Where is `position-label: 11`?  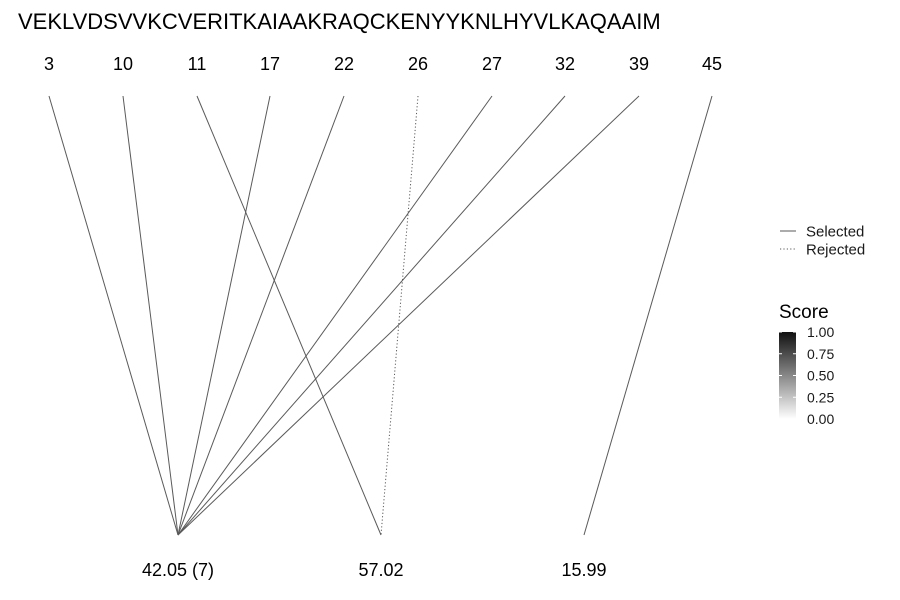 position-label: 11 is located at coordinates (197, 64).